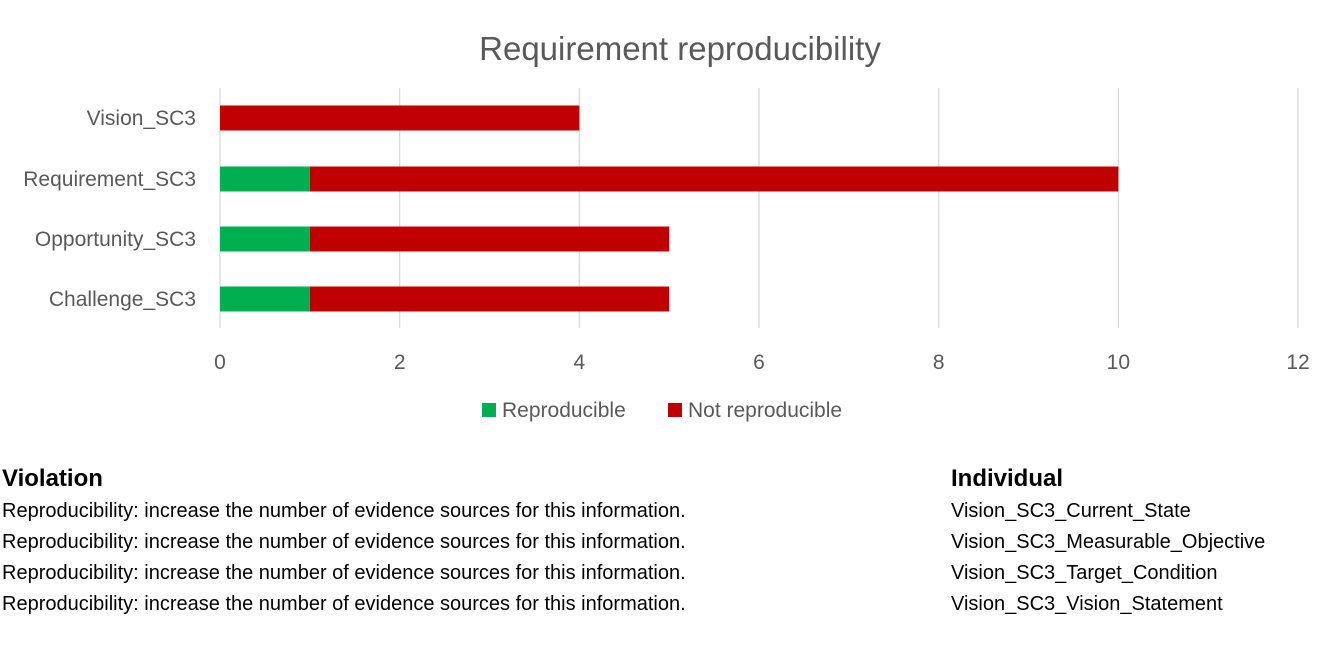 This screenshot has width=1334, height=654. Describe the element at coordinates (52, 478) in the screenshot. I see `violation-header: Violation` at that location.